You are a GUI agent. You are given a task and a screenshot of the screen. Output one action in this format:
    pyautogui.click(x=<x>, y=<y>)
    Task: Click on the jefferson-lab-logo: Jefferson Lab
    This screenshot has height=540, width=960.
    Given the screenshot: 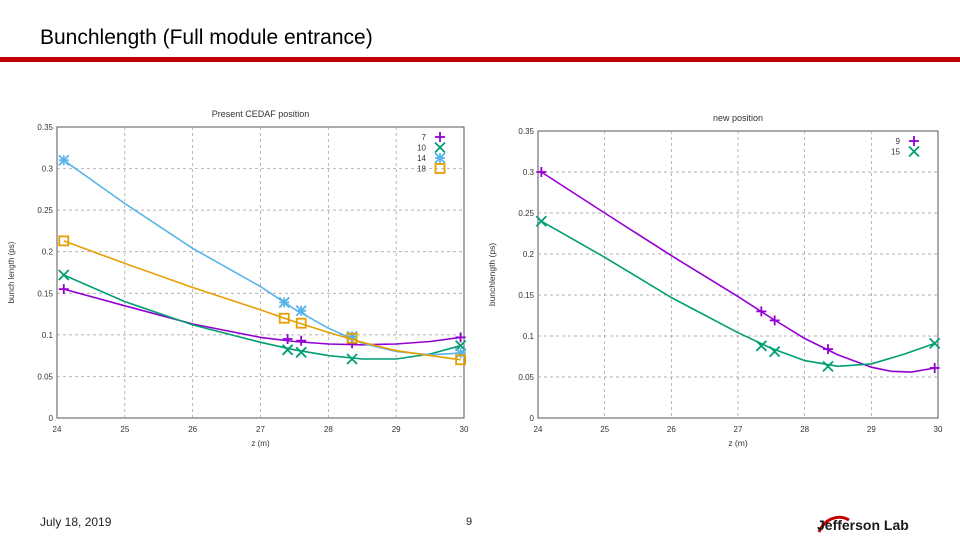 What is the action you would take?
    pyautogui.click(x=863, y=524)
    